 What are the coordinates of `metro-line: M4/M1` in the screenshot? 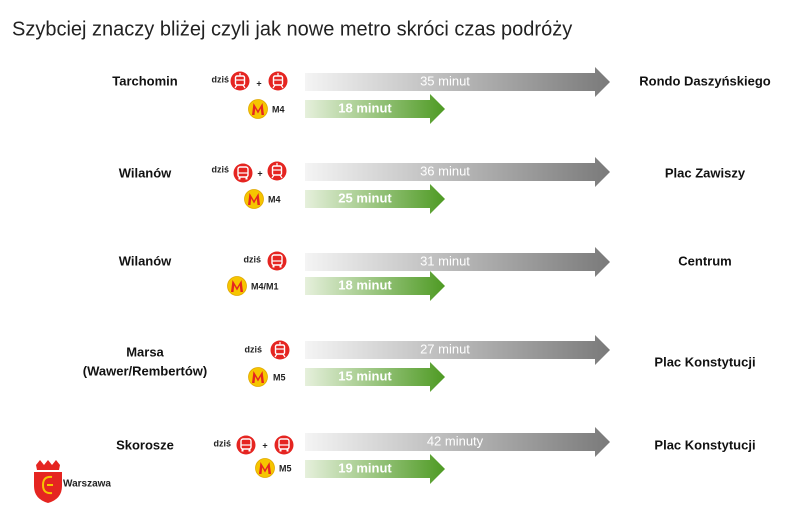 It's located at (265, 286).